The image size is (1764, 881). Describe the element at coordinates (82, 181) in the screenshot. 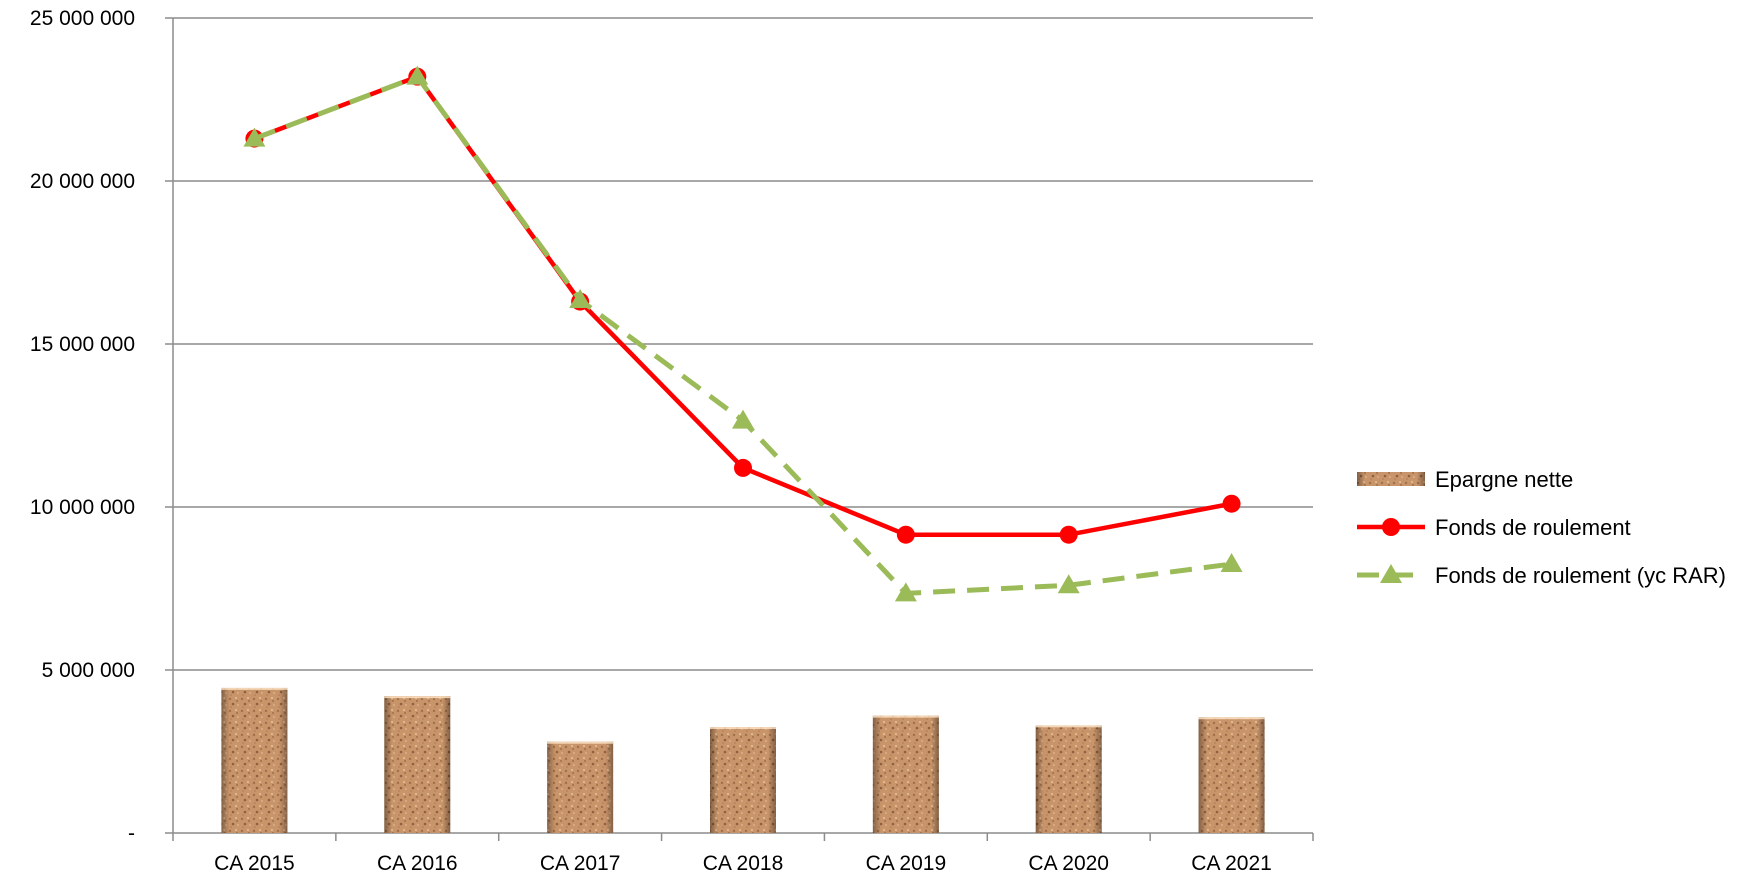

I see `y-tick-label: 20 000 000` at that location.